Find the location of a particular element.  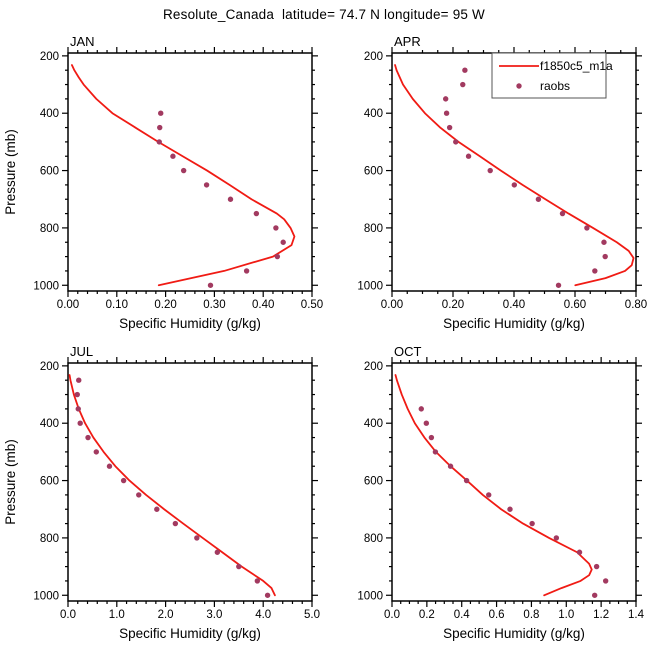

x-tick-label: 0.4 is located at coordinates (462, 615).